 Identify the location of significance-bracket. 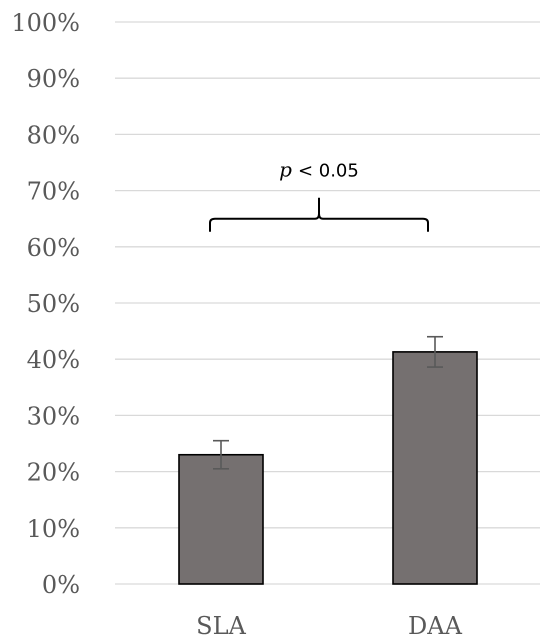
(319, 214).